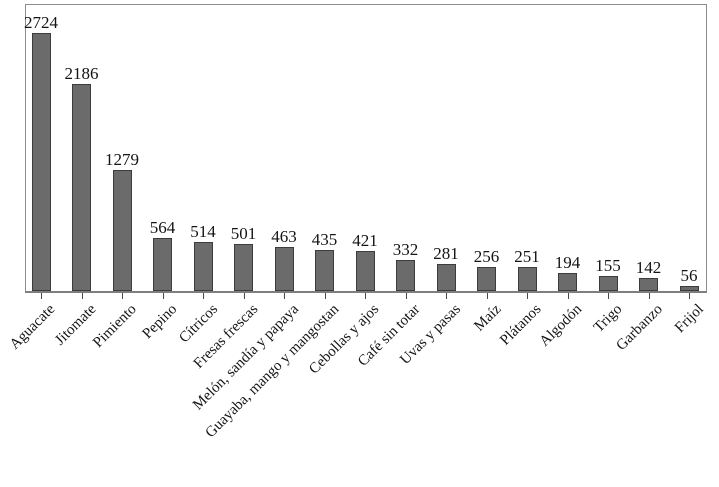  I want to click on bar-value-label: 155, so click(608, 265).